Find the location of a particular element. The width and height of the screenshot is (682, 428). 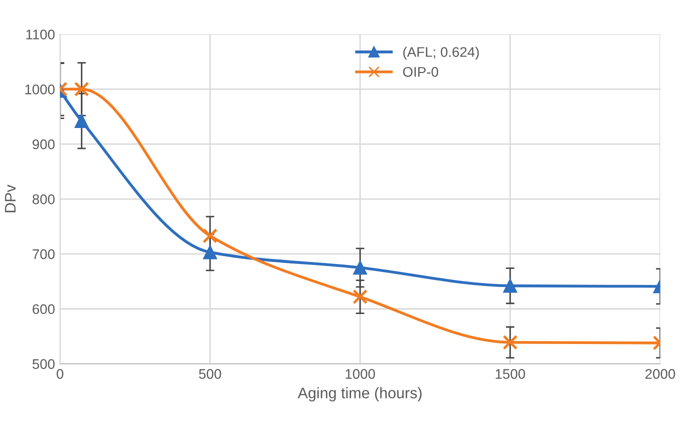

x-axis-title: Aging time (hours) is located at coordinates (360, 394).